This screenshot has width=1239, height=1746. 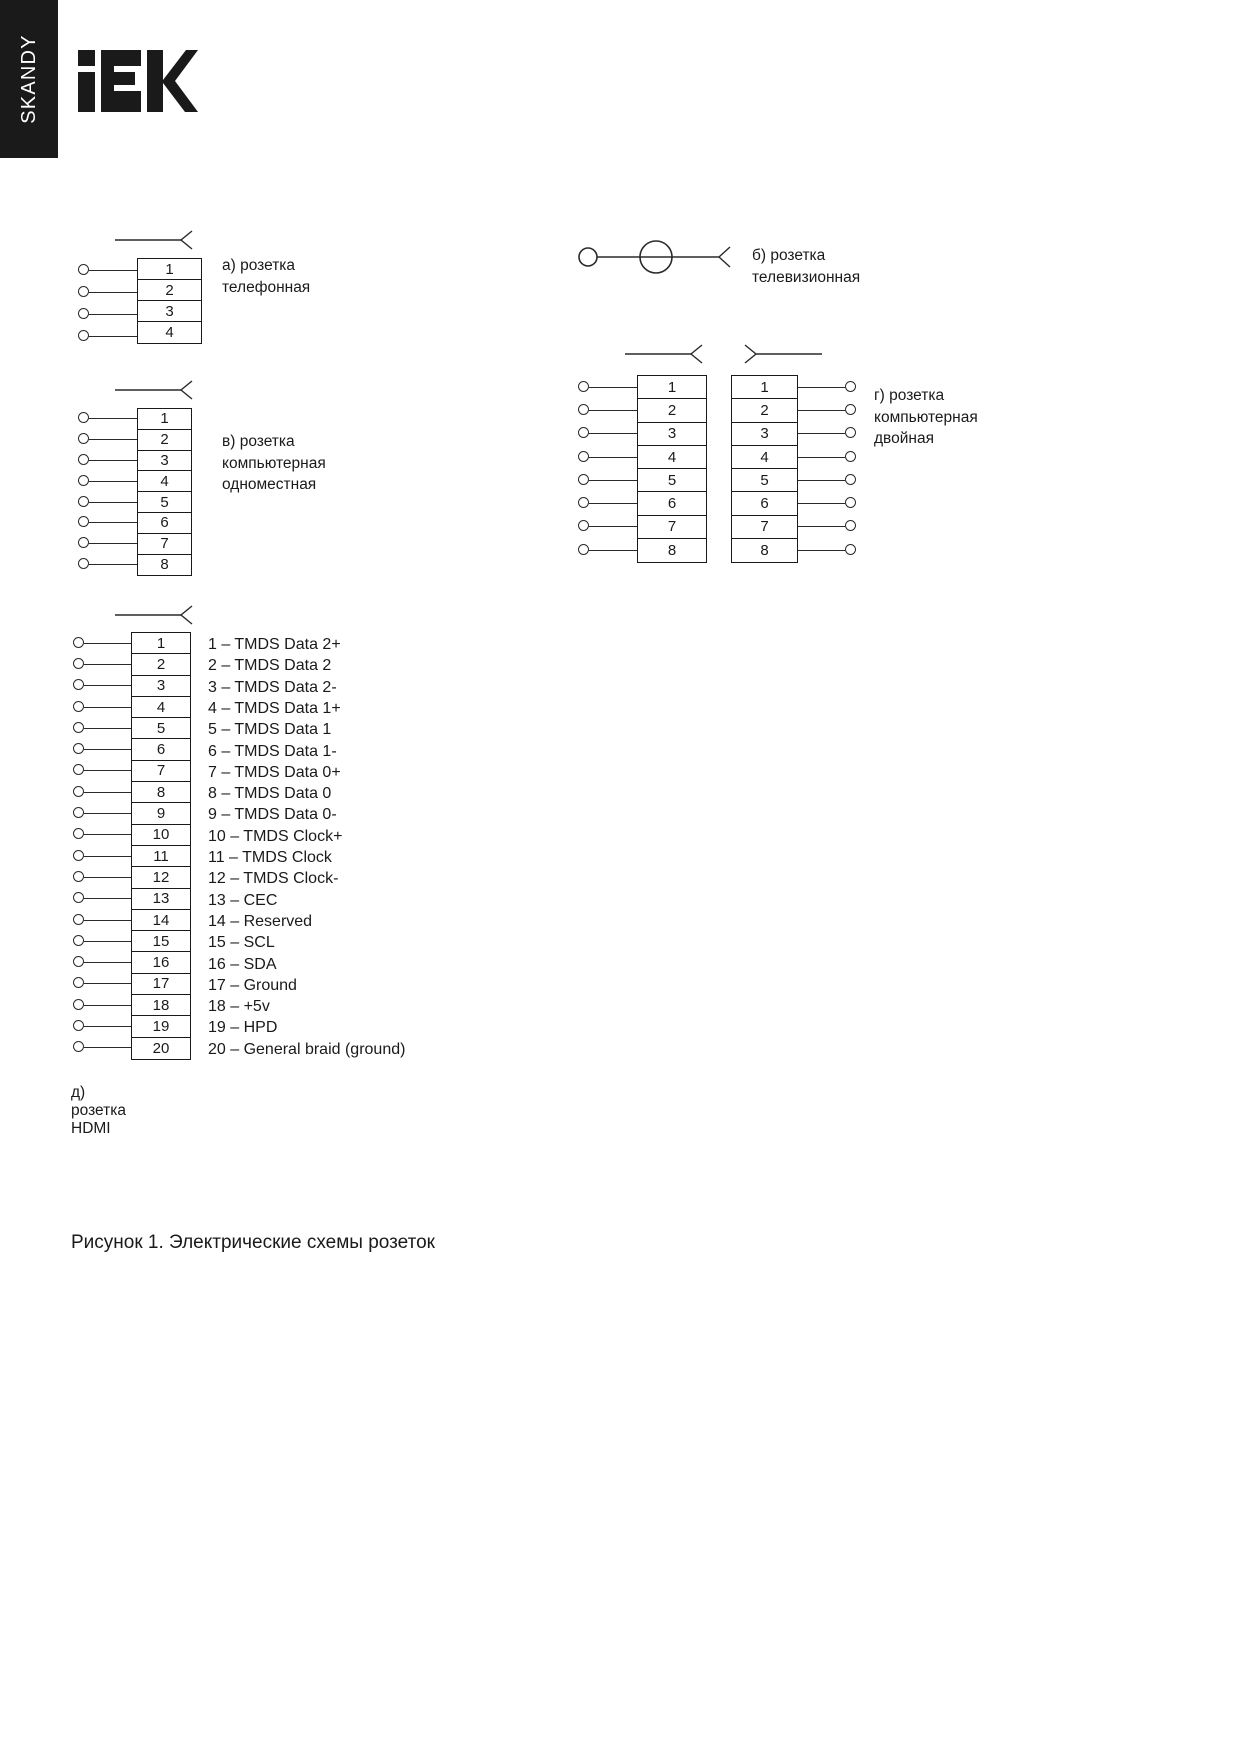 I want to click on hdmi-pin-label: 5 – TMDS Data 1, so click(x=270, y=730).